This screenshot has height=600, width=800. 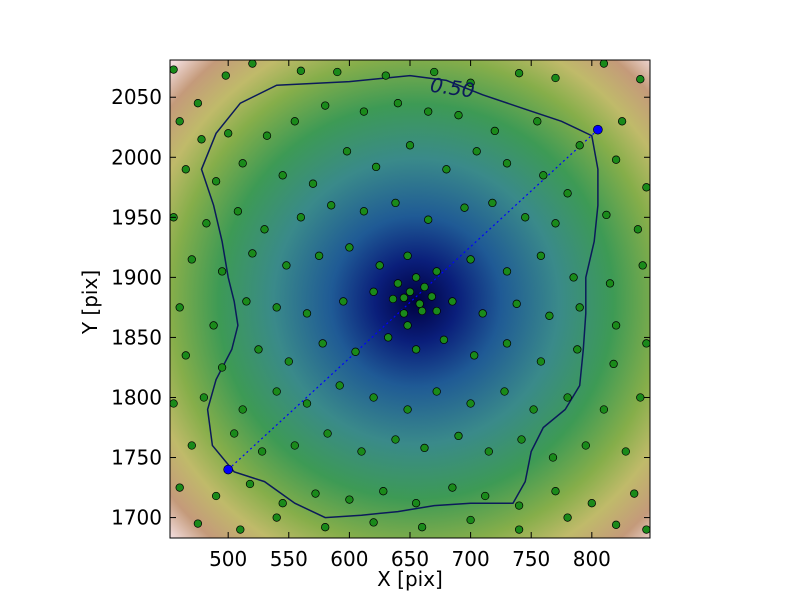 What do you see at coordinates (136, 217) in the screenshot?
I see `y-tick-label: 1950` at bounding box center [136, 217].